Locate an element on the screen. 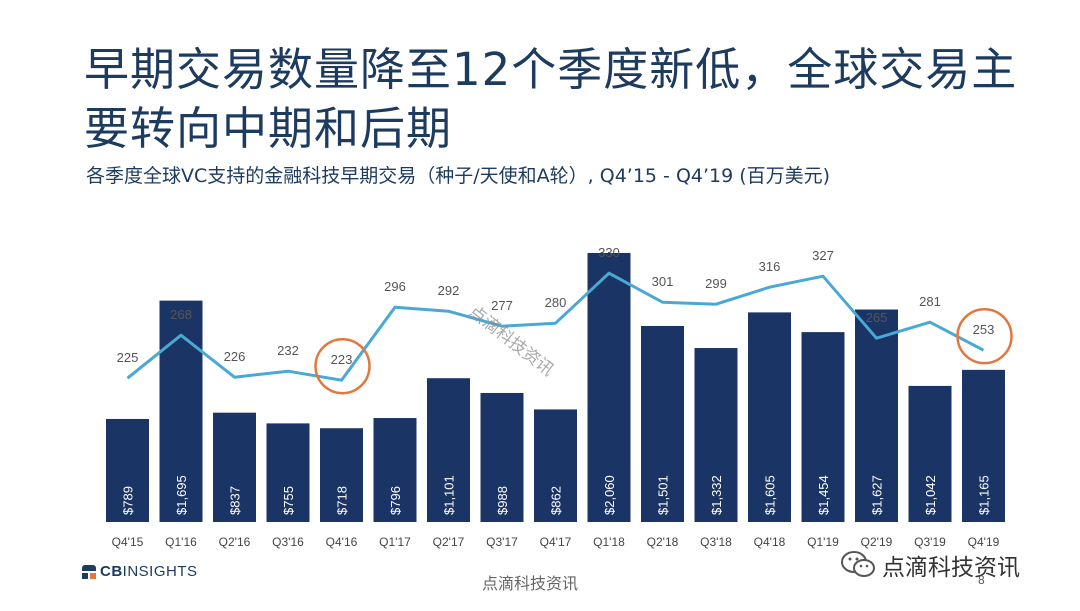 This screenshot has width=1080, height=611. line-series is located at coordinates (555, 326).